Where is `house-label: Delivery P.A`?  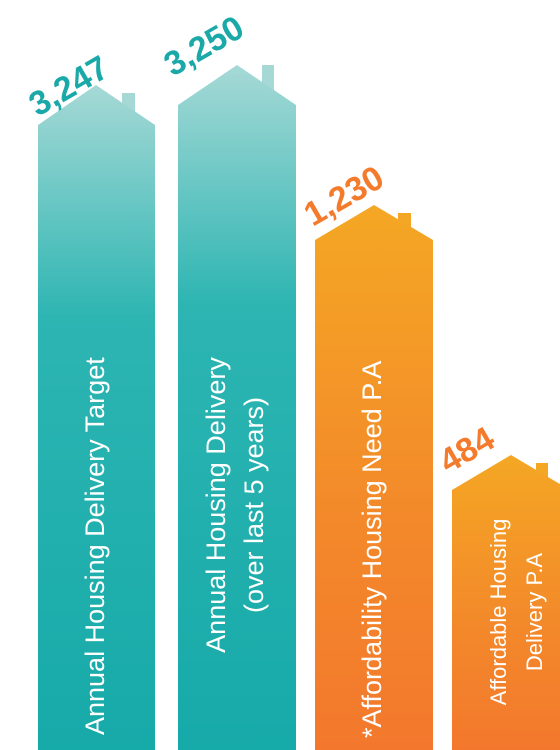
house-label: Delivery P.A is located at coordinates (534, 612).